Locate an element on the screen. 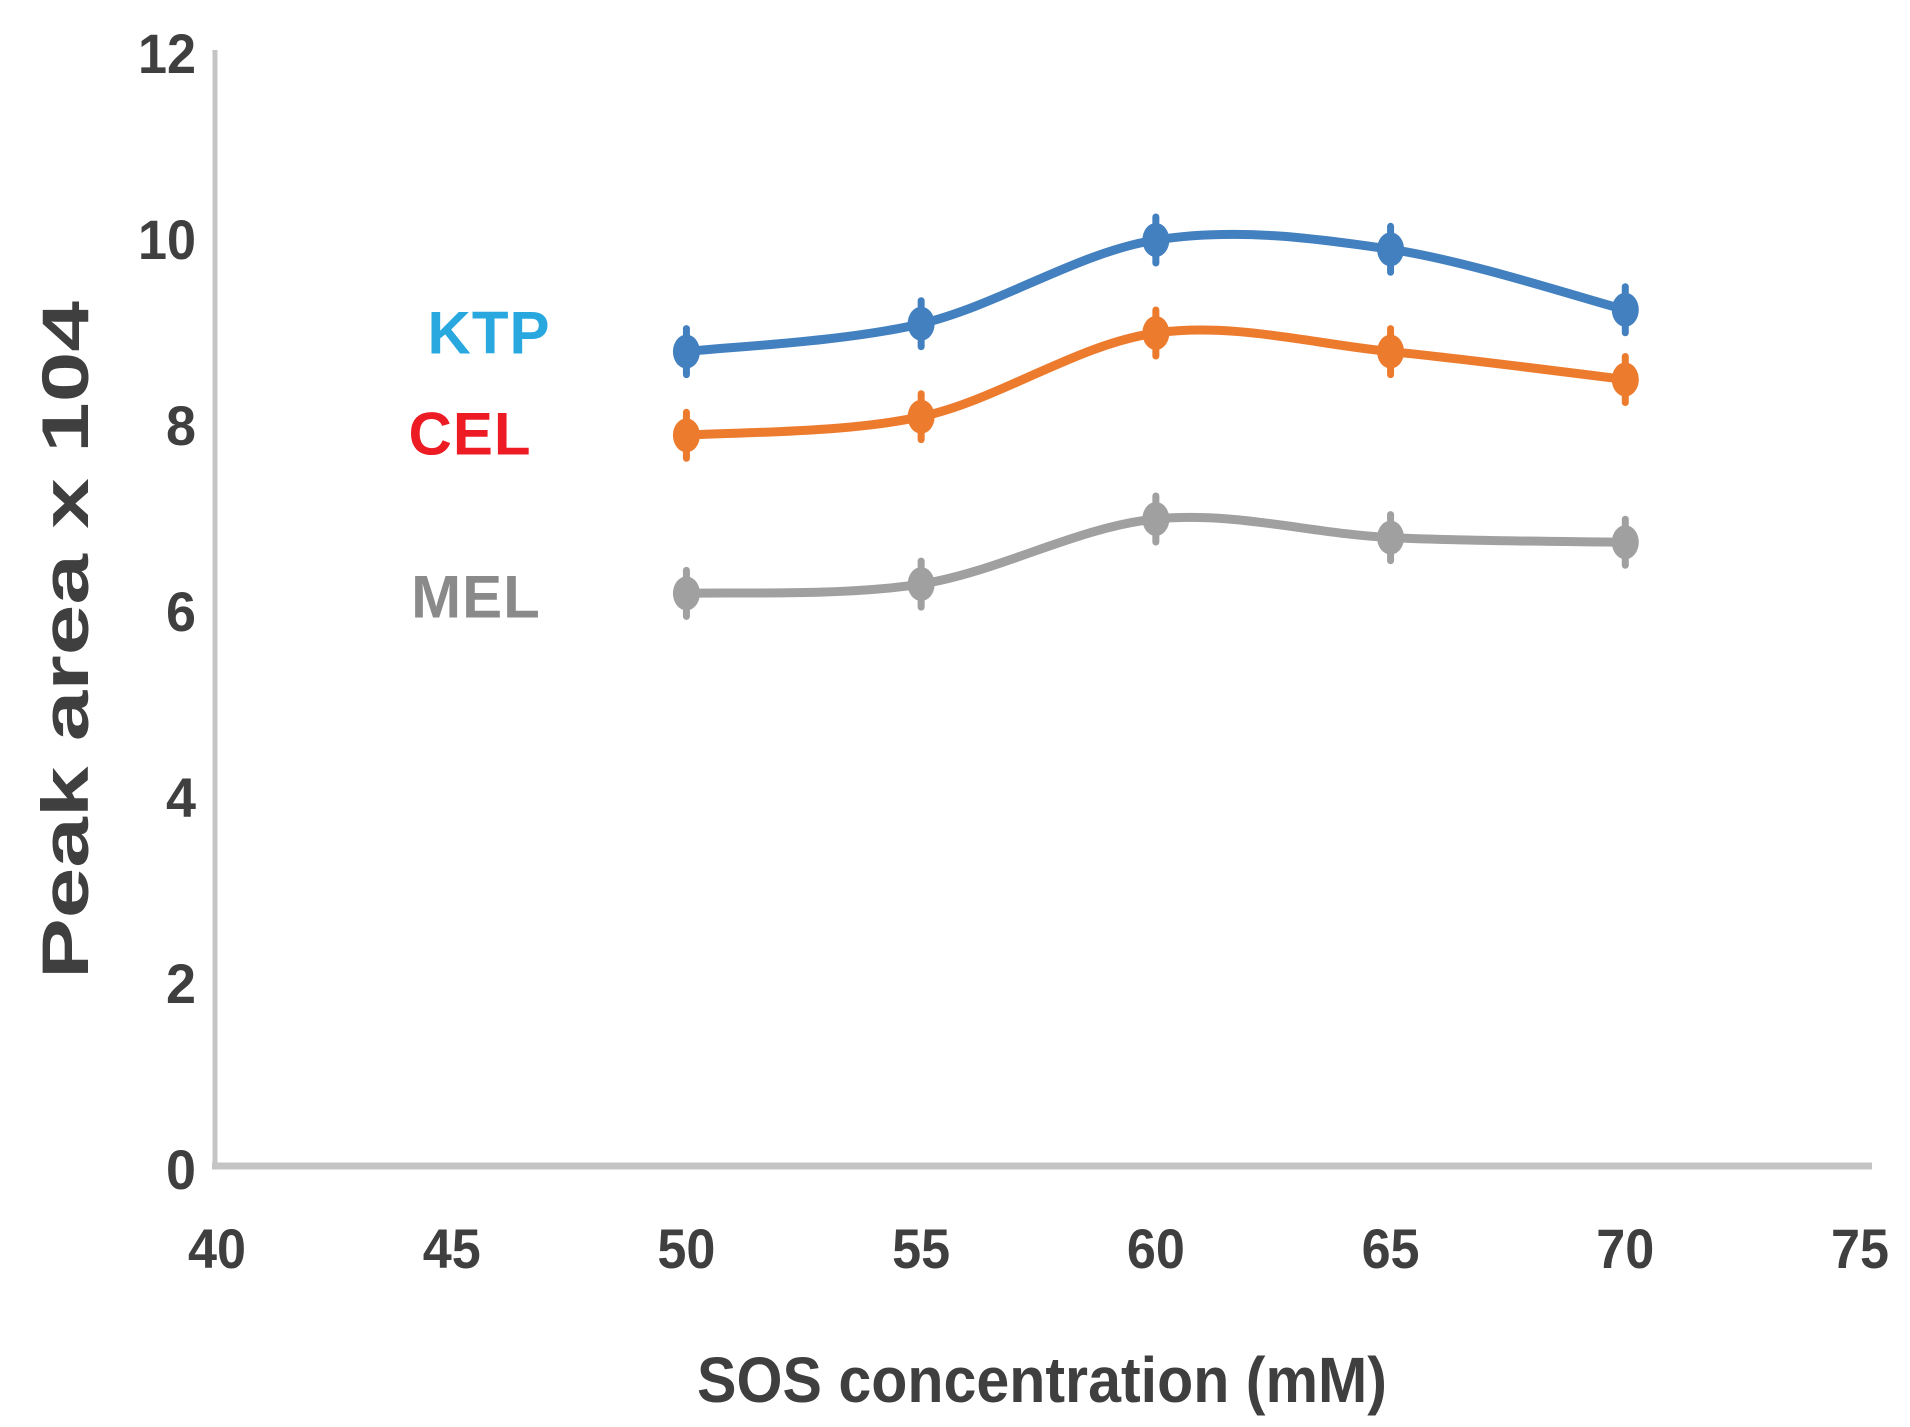 The image size is (1910, 1427). y-tick-label-4: 4 is located at coordinates (181, 797).